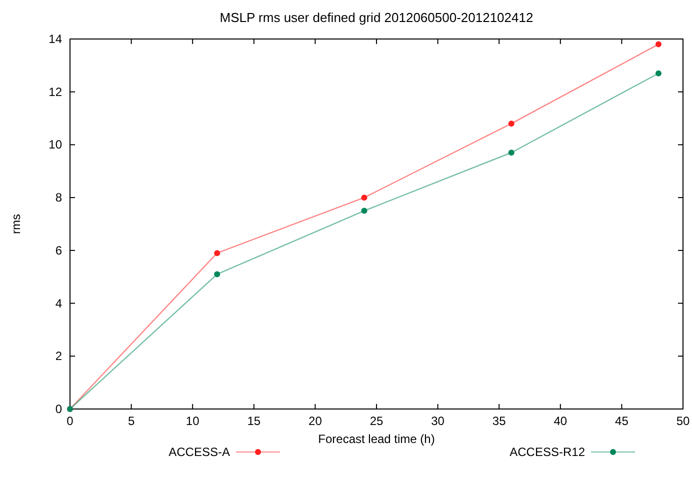  What do you see at coordinates (55, 145) in the screenshot?
I see `y-tick-label: 10` at bounding box center [55, 145].